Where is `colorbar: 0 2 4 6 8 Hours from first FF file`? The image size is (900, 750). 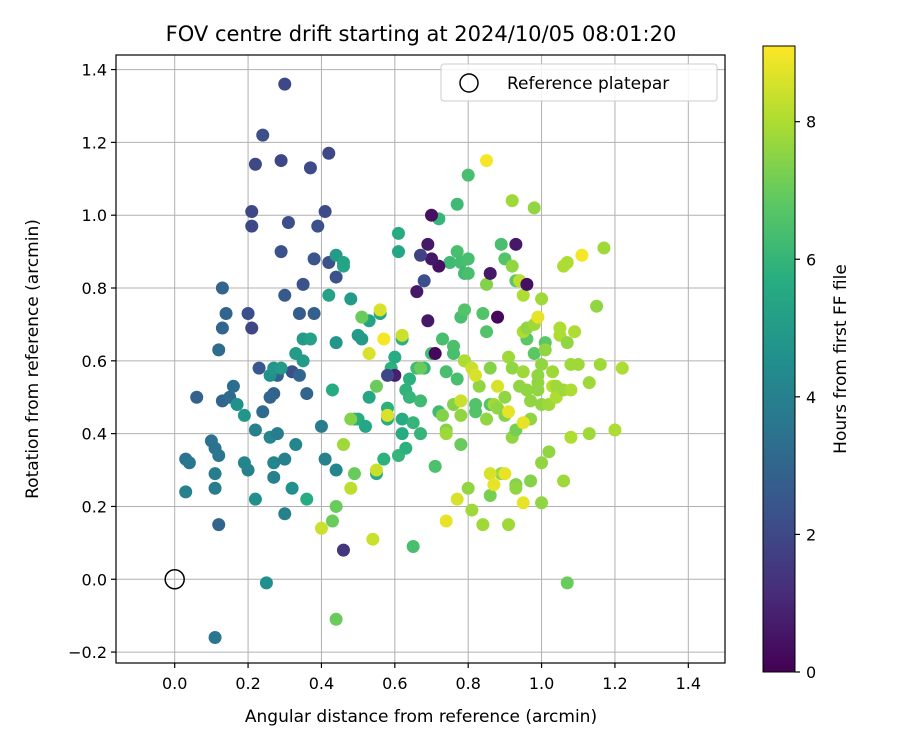
colorbar: 0 2 4 6 8 Hours from first FF file is located at coordinates (806, 363).